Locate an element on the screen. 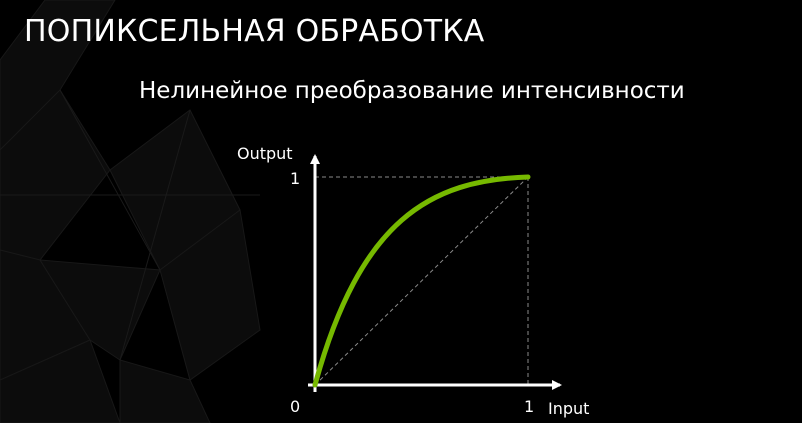  transfer-curve is located at coordinates (421, 281).